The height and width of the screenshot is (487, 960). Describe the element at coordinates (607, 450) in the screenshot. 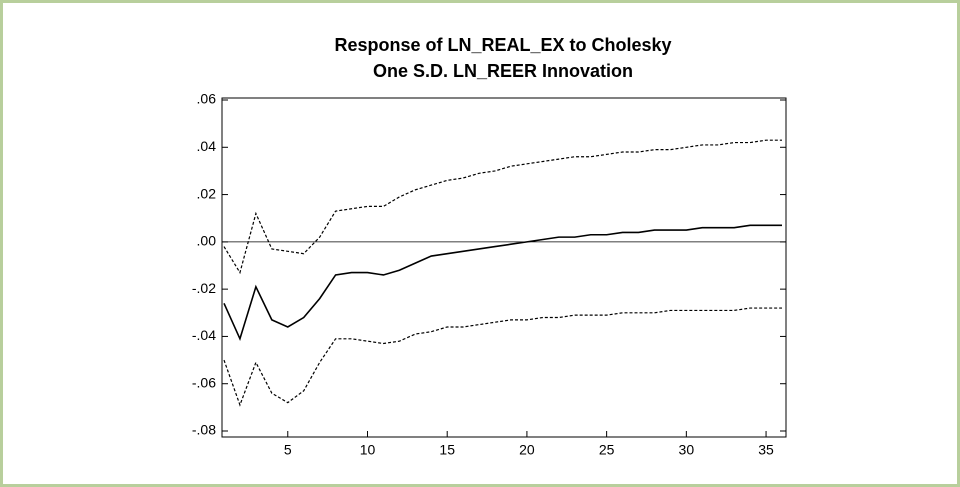

I see `x-tick-label: 25` at that location.